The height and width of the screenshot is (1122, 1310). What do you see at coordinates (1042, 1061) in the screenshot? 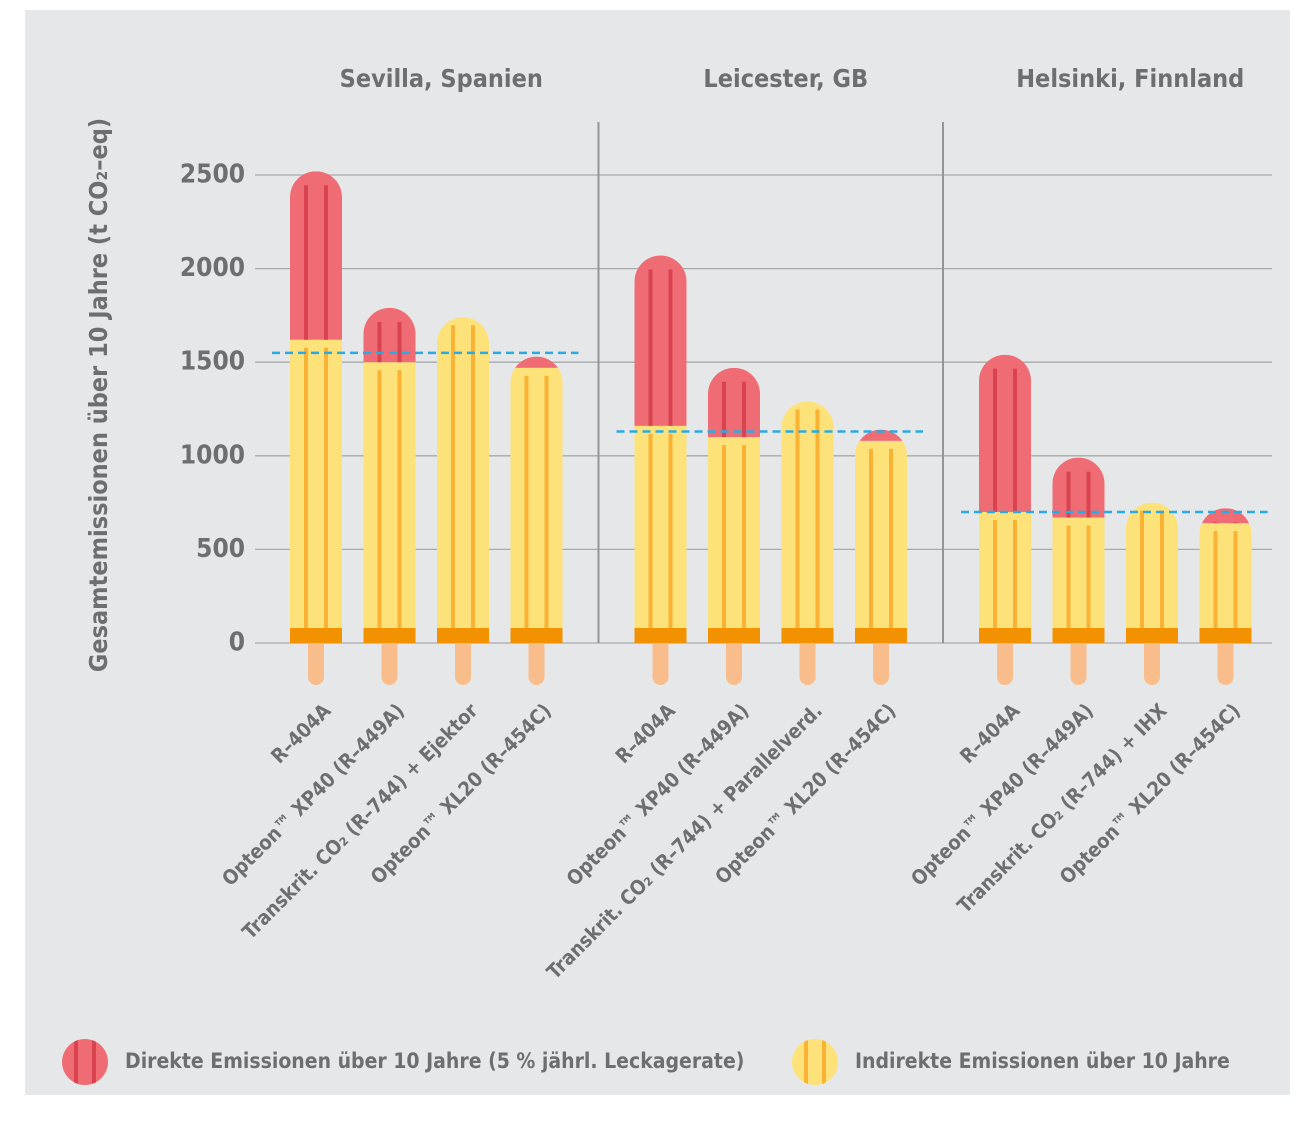
I see `legend-label: Indirekte Emissionen über 10 Jahre` at bounding box center [1042, 1061].